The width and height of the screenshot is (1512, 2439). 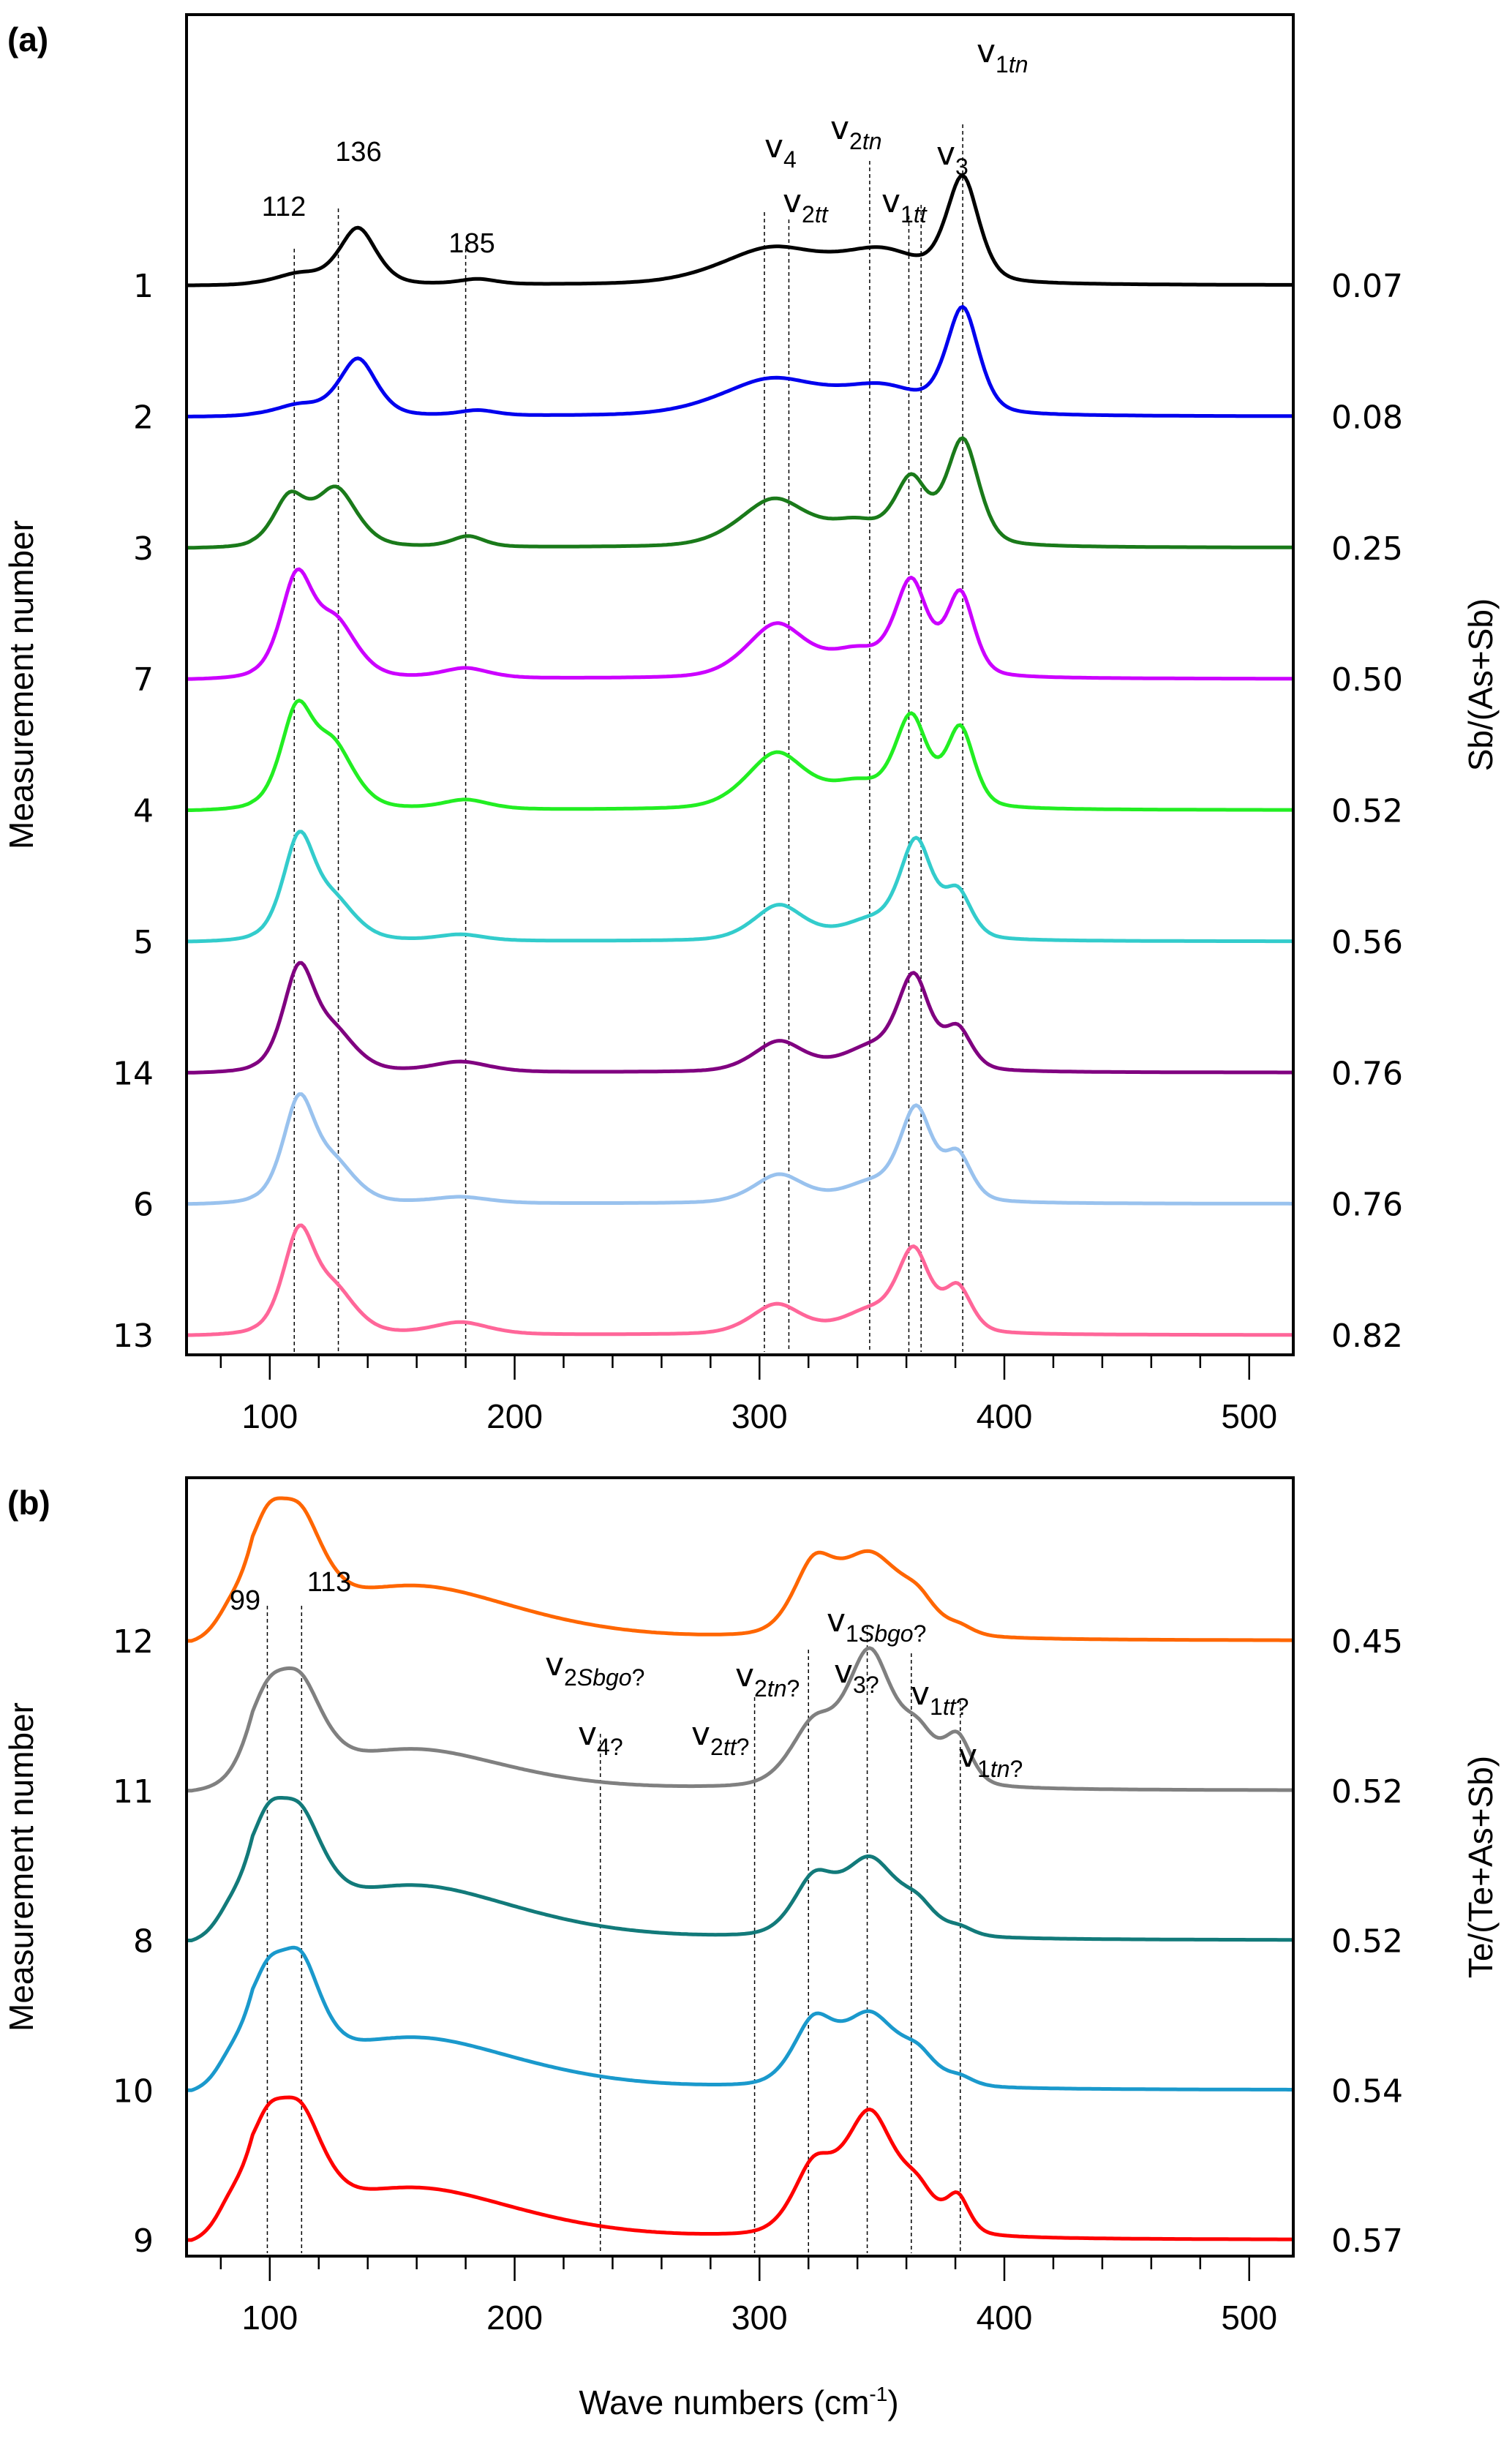 I want to click on x-axis-title: Wave numbers (cm-1), so click(x=739, y=2402).